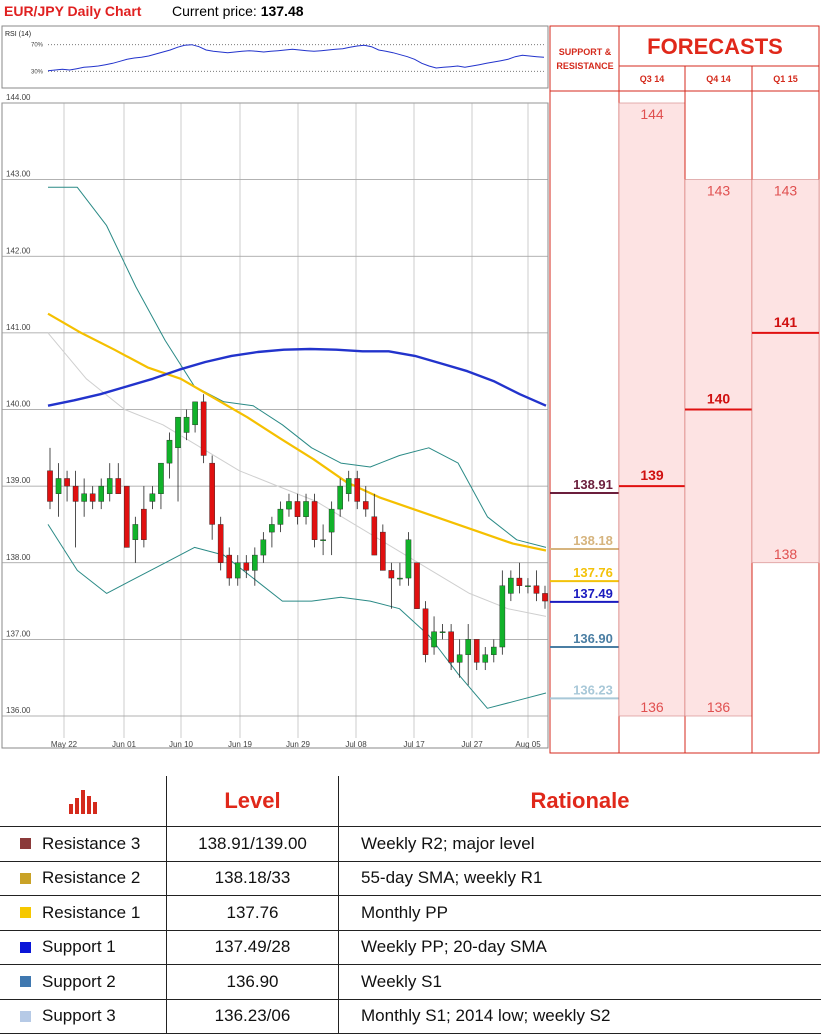 Image resolution: width=821 pixels, height=1034 pixels. I want to click on level-value-cell: 138.91/139.00, so click(252, 844).